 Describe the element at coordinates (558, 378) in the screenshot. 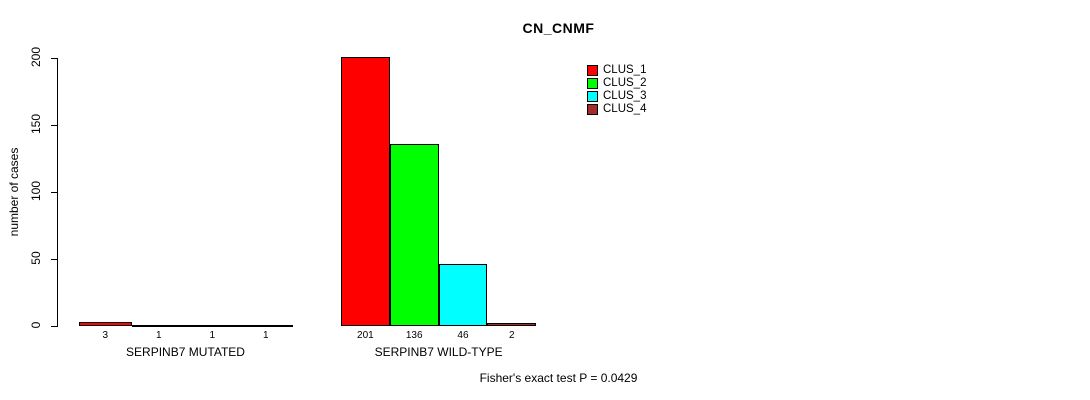

I see `fisher-note: Fisher's exact test P = 0.0429` at that location.